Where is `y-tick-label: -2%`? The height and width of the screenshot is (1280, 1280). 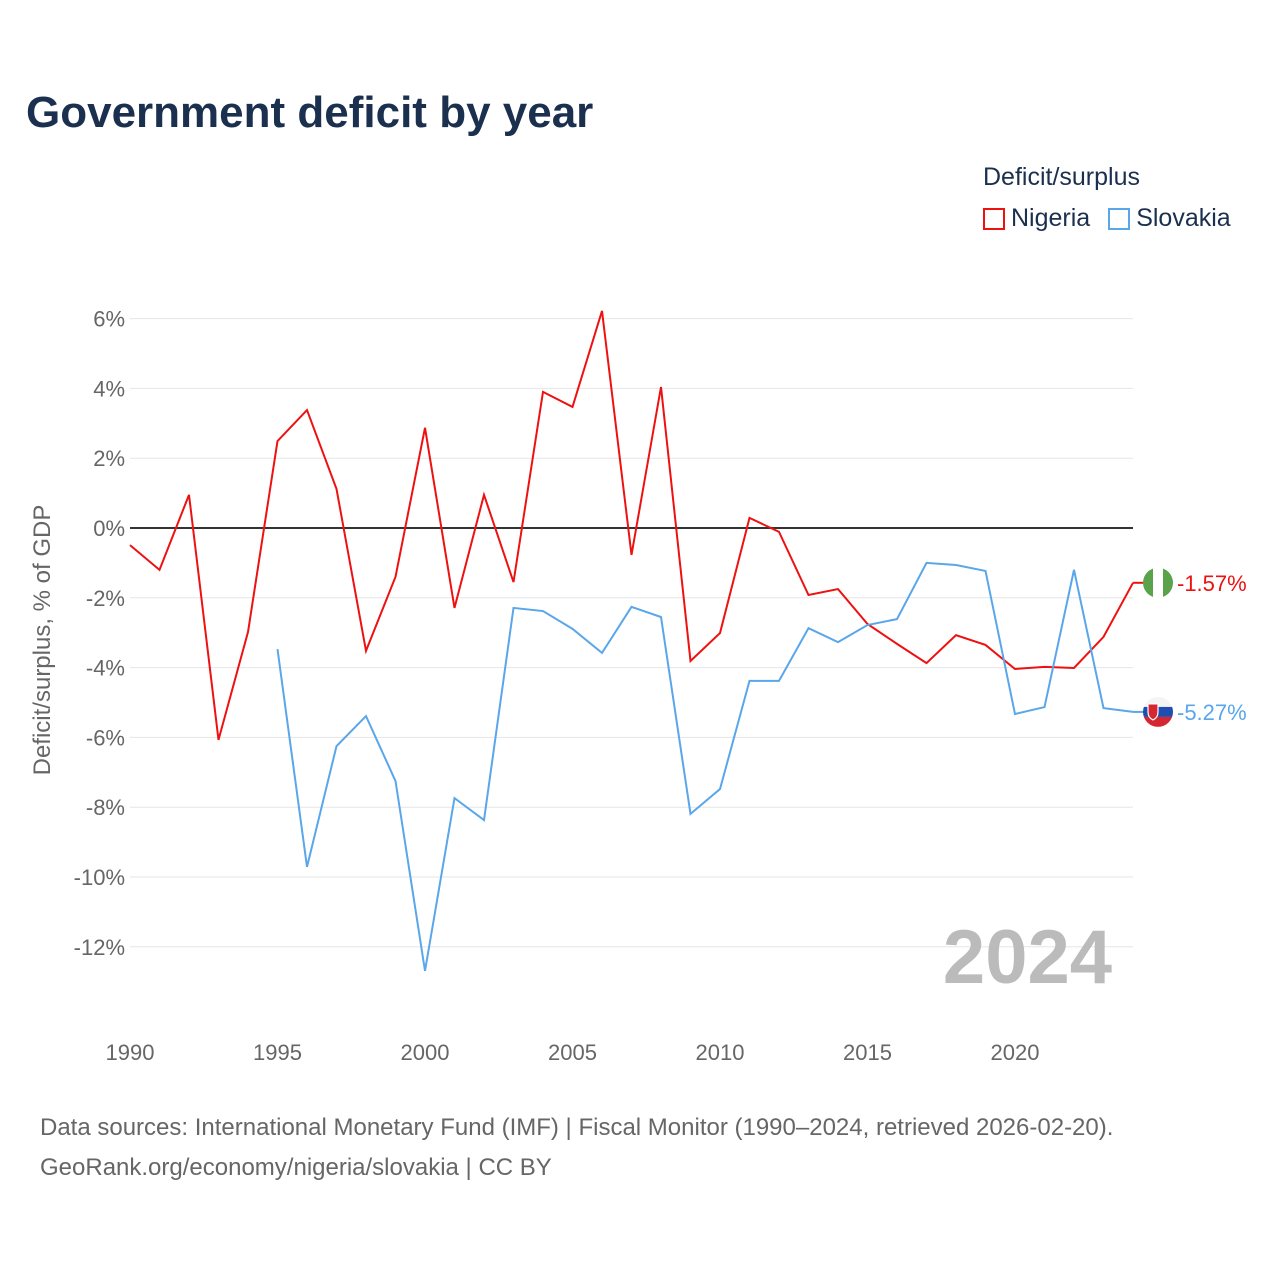
y-tick-label: -2% is located at coordinates (105, 598).